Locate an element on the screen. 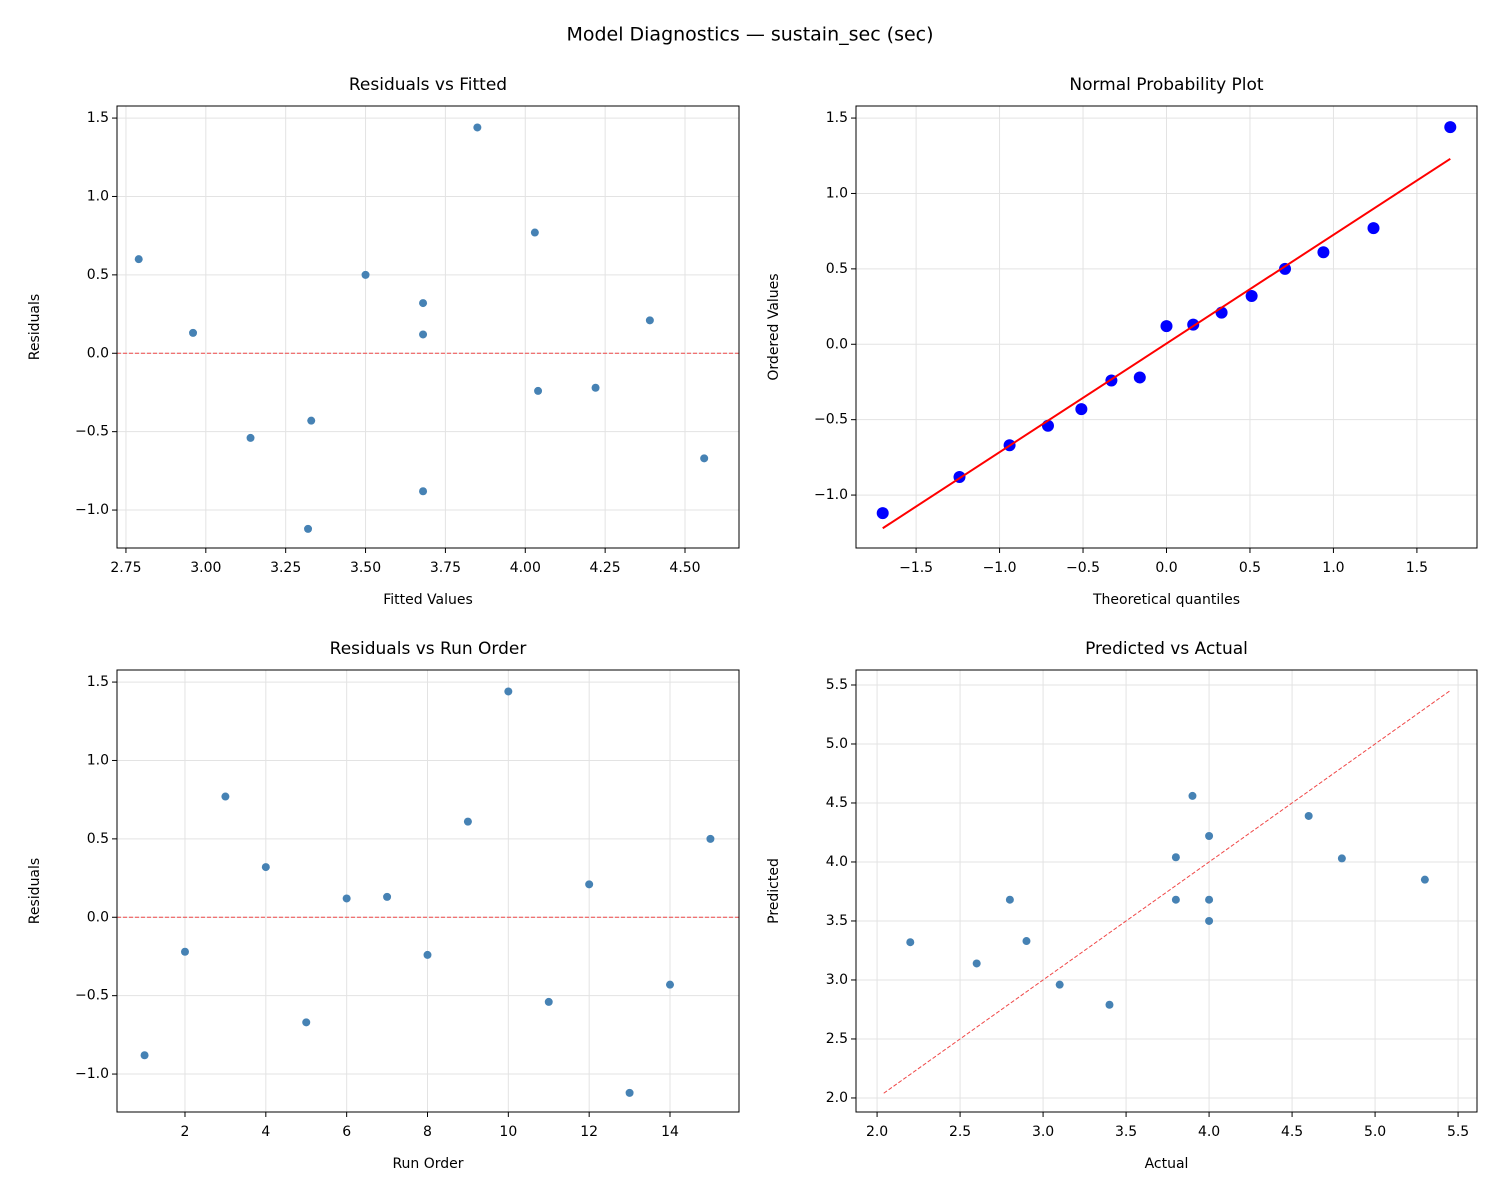 This screenshot has height=1200, width=1500. x-axis-label: Fitted Values is located at coordinates (428, 600).